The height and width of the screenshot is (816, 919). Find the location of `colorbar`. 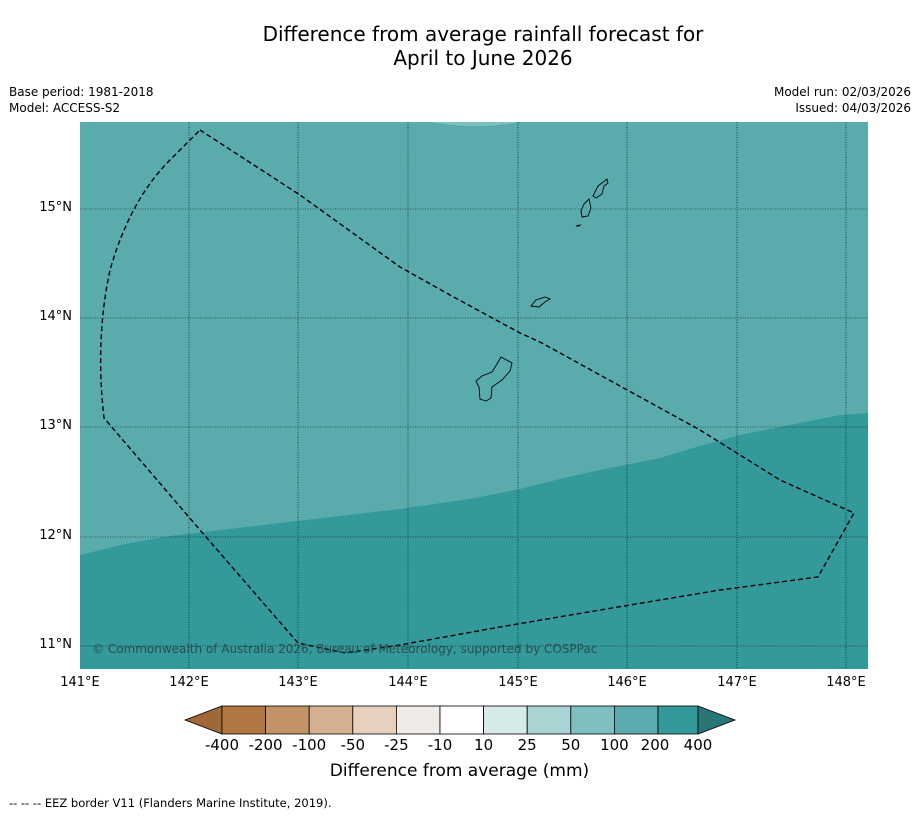

colorbar is located at coordinates (460, 720).